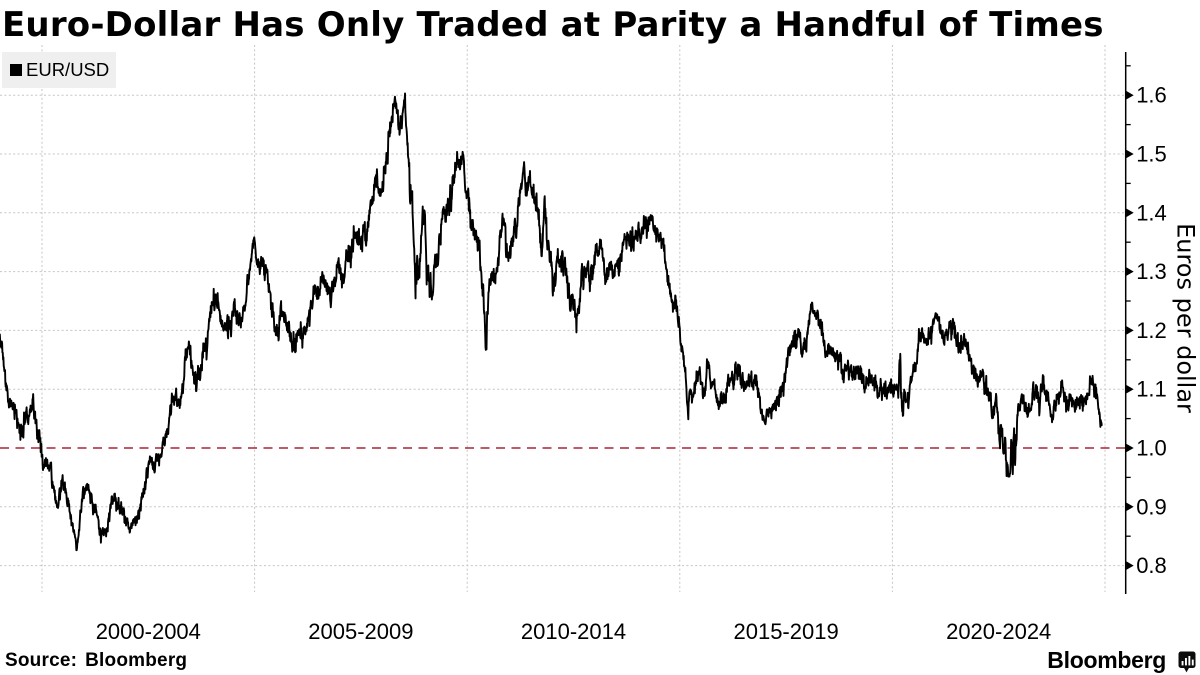 The width and height of the screenshot is (1200, 675). I want to click on x-tick-label: 2015-2019, so click(785, 631).